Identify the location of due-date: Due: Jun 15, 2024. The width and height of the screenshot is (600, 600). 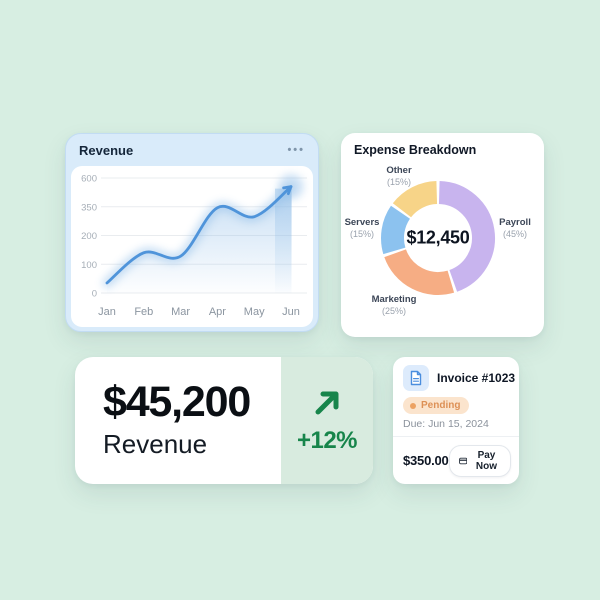
(446, 424).